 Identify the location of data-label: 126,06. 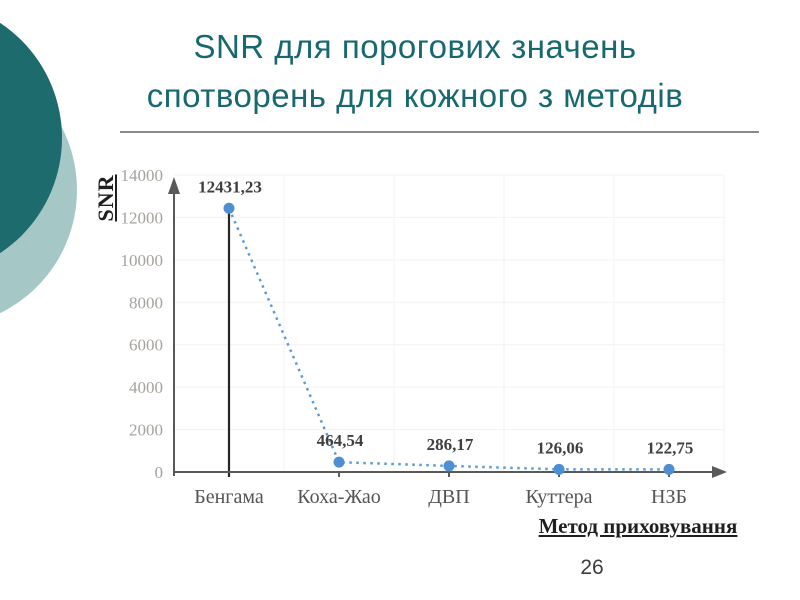
(560, 447).